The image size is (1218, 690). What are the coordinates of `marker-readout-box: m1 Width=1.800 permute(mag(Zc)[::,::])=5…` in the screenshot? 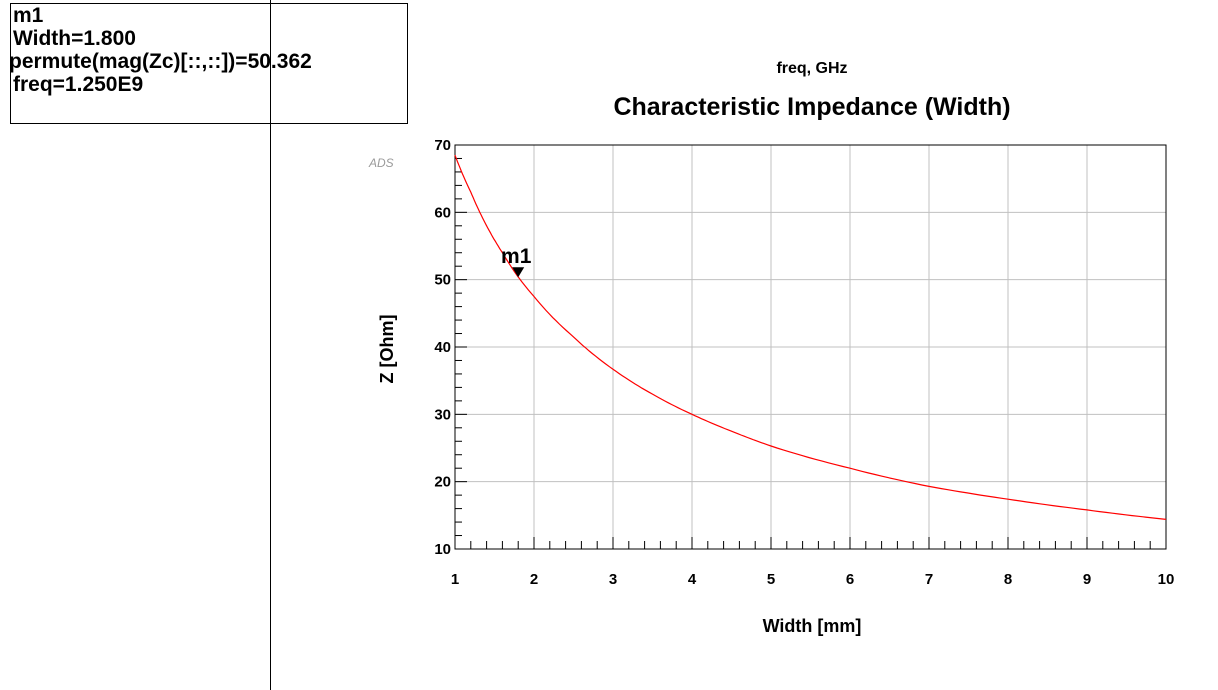 It's located at (208, 63).